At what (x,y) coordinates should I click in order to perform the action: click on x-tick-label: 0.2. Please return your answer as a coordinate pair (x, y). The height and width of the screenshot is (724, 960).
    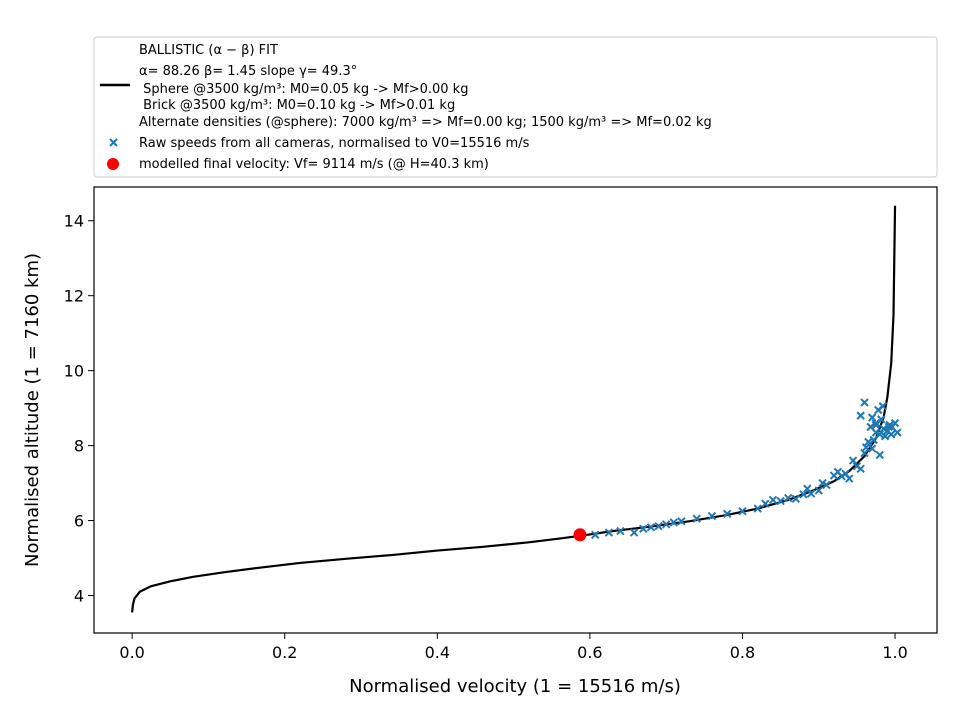
    Looking at the image, I should click on (284, 652).